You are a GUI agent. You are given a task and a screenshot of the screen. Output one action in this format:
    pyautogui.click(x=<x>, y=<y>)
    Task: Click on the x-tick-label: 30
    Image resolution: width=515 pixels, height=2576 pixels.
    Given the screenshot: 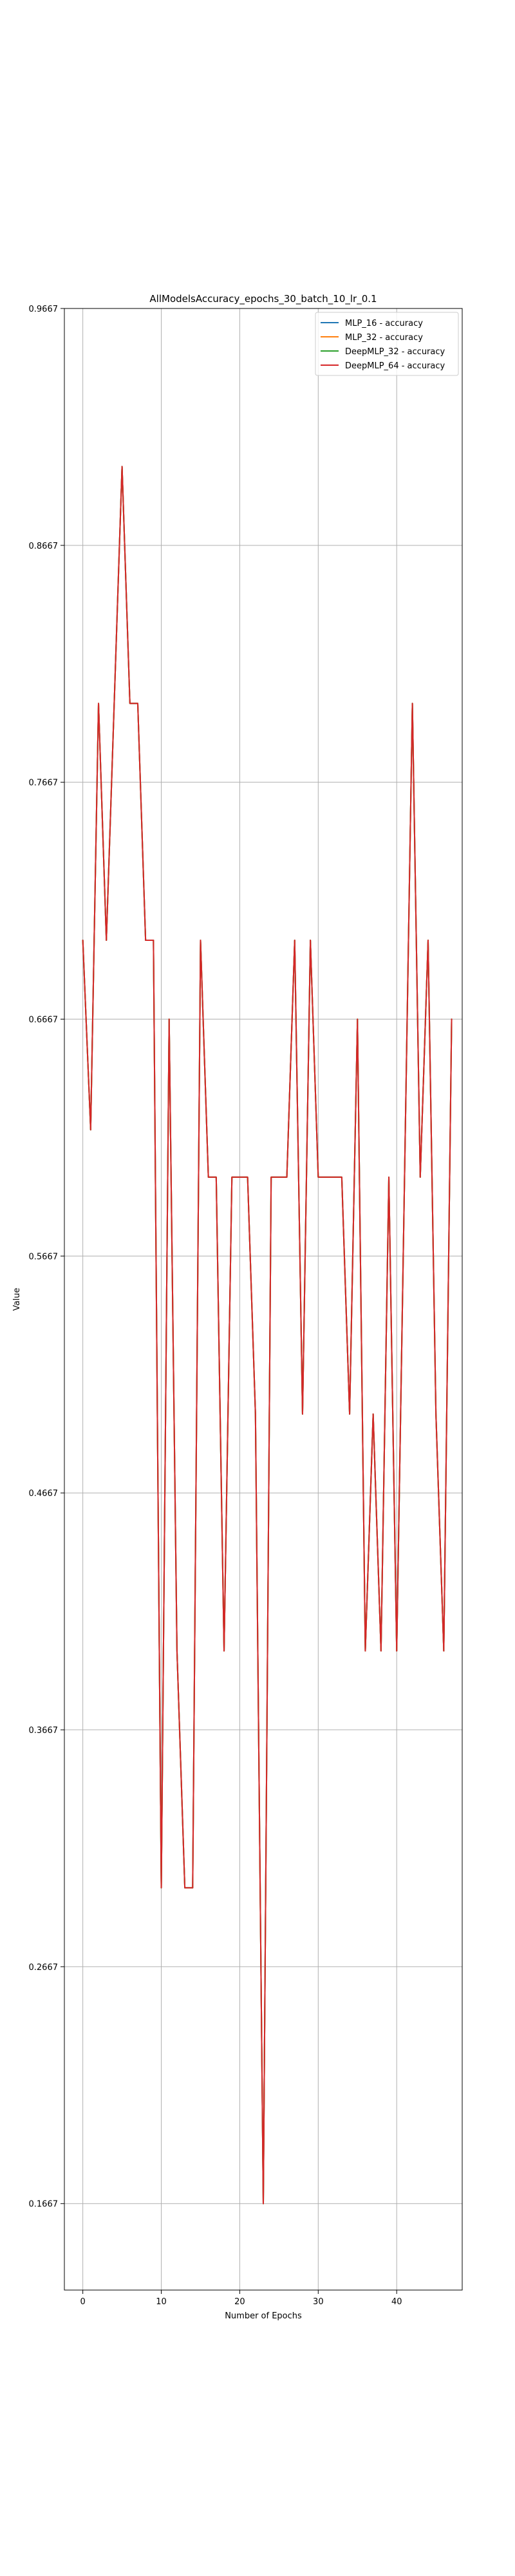 What is the action you would take?
    pyautogui.click(x=318, y=2302)
    